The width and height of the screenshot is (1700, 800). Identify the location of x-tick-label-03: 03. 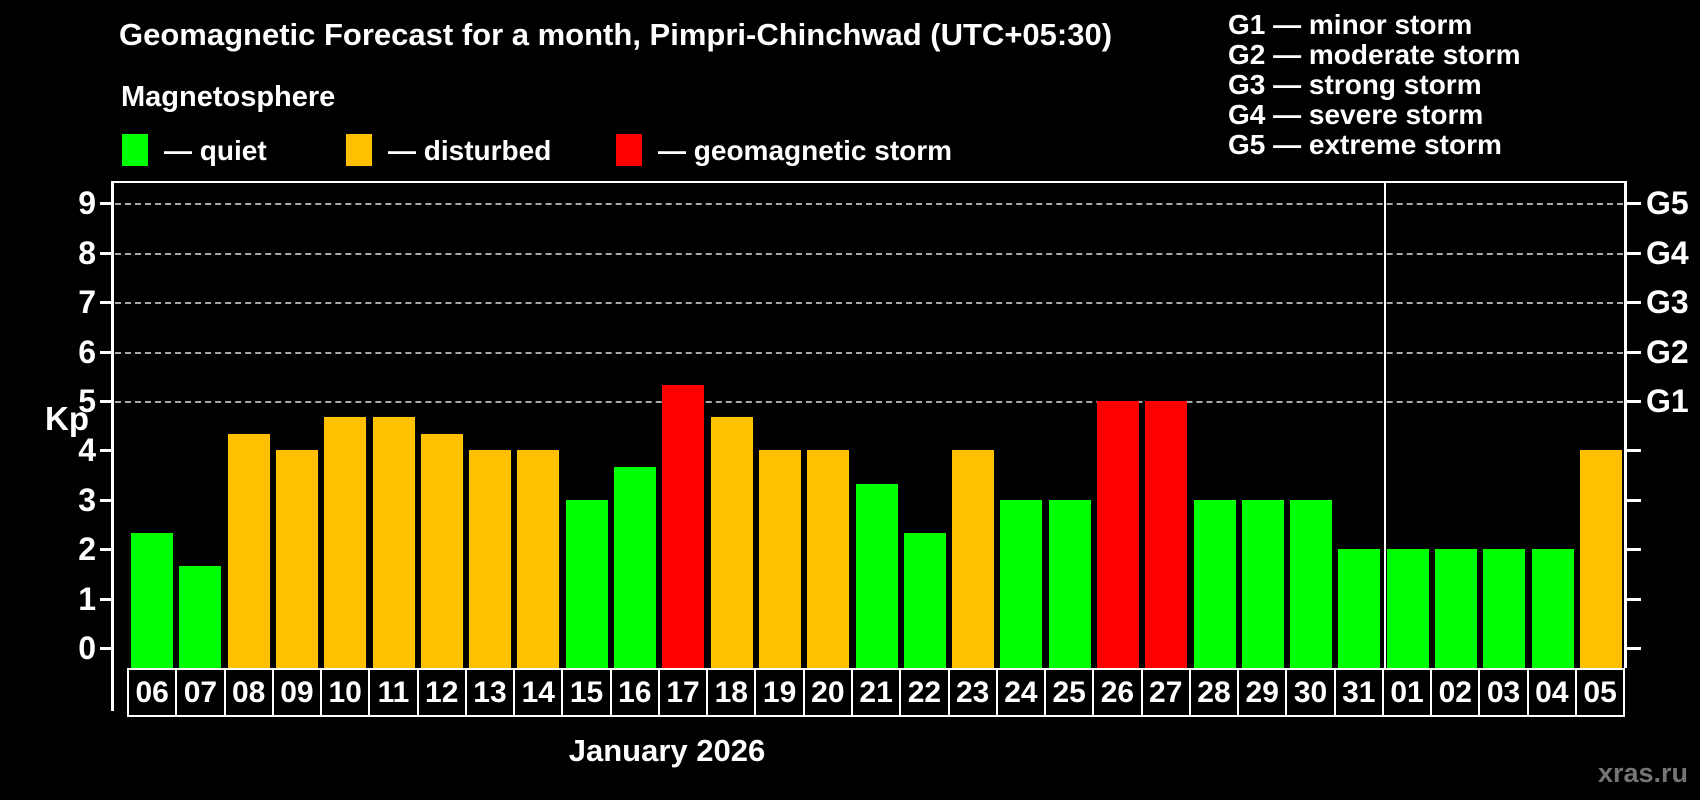
(1504, 692).